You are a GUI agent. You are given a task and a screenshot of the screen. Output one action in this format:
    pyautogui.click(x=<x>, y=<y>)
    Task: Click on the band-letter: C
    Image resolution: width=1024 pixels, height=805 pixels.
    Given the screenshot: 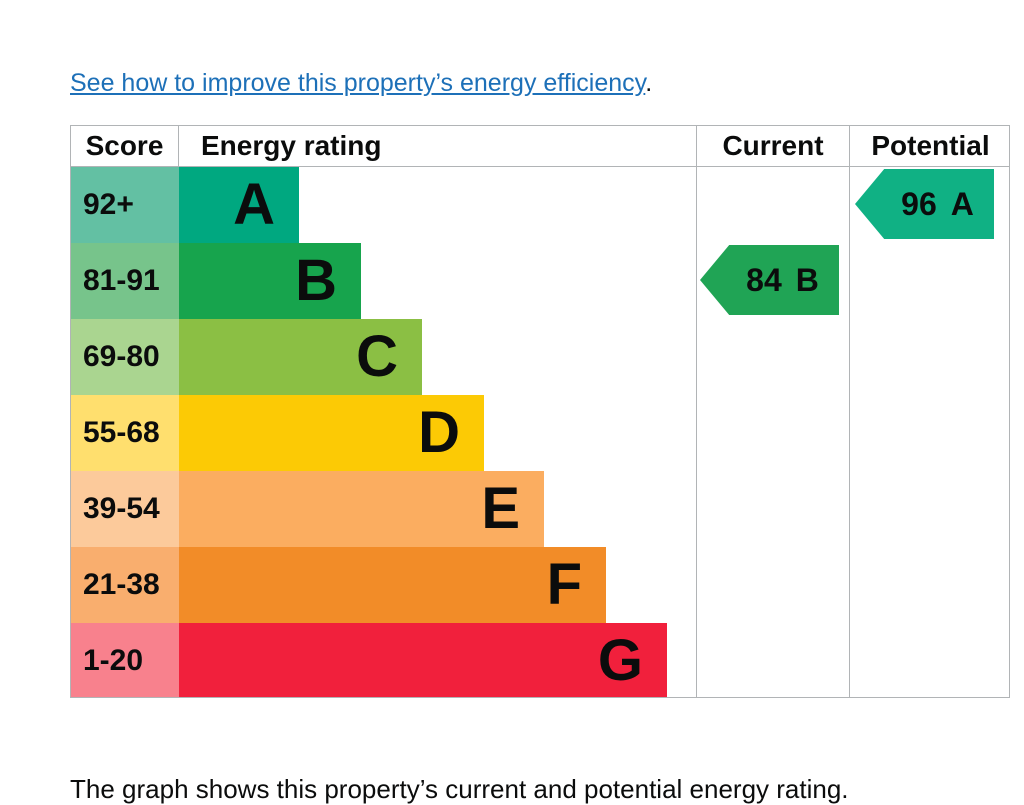 What is the action you would take?
    pyautogui.click(x=377, y=356)
    